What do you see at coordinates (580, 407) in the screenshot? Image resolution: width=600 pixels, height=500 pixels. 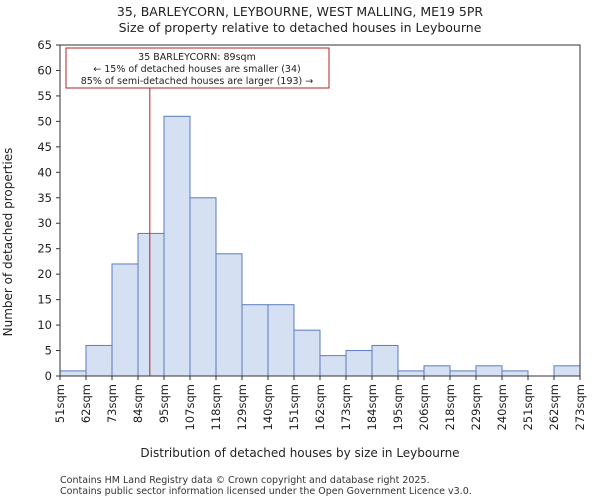 I see `x-tick-label: 273sqm` at bounding box center [580, 407].